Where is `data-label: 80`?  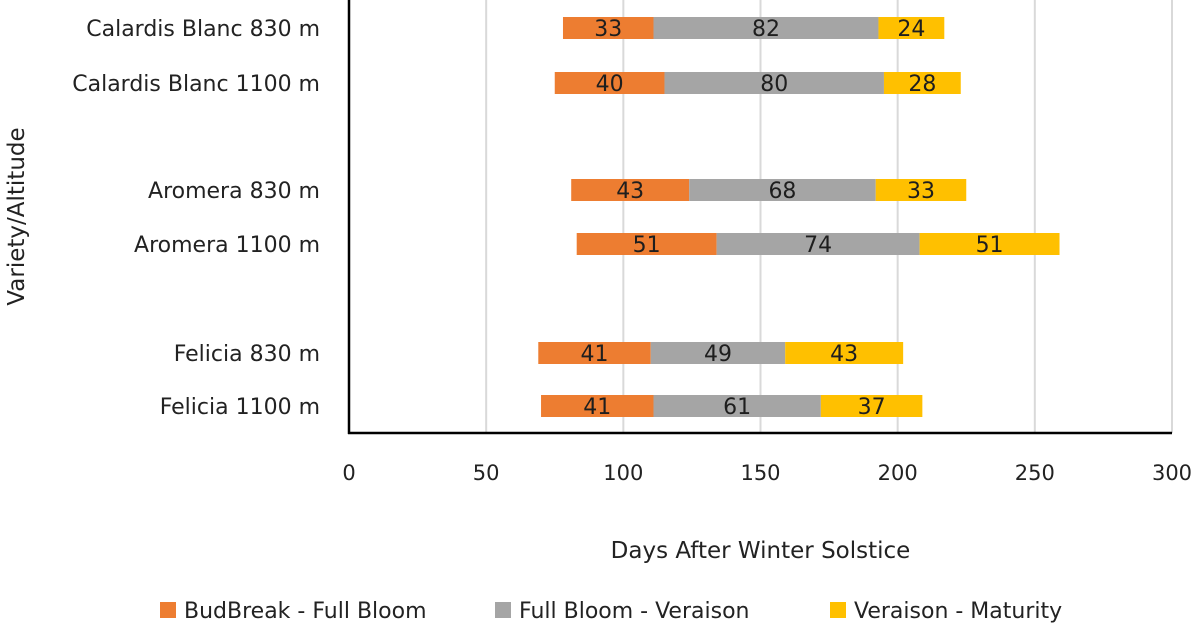 data-label: 80 is located at coordinates (774, 84).